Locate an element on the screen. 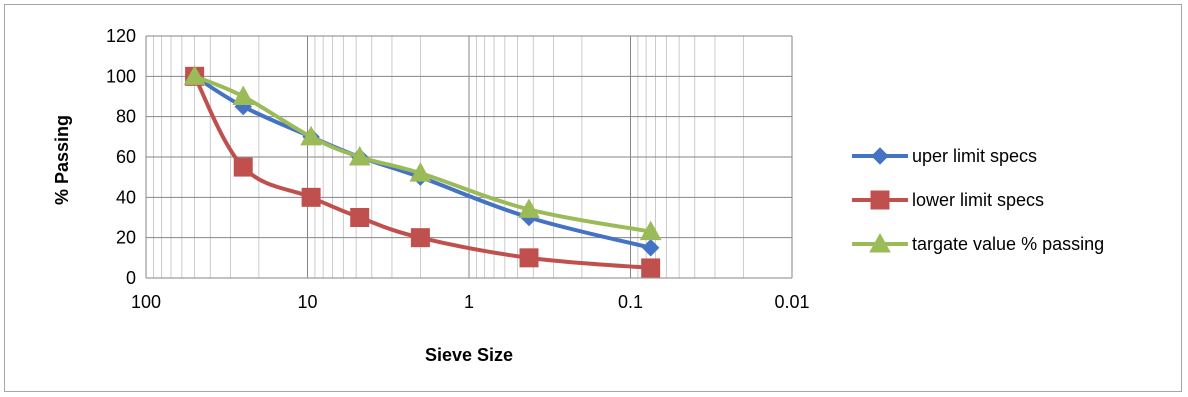 This screenshot has height=397, width=1188. legend-item-1: lower limit specs is located at coordinates (948, 200).